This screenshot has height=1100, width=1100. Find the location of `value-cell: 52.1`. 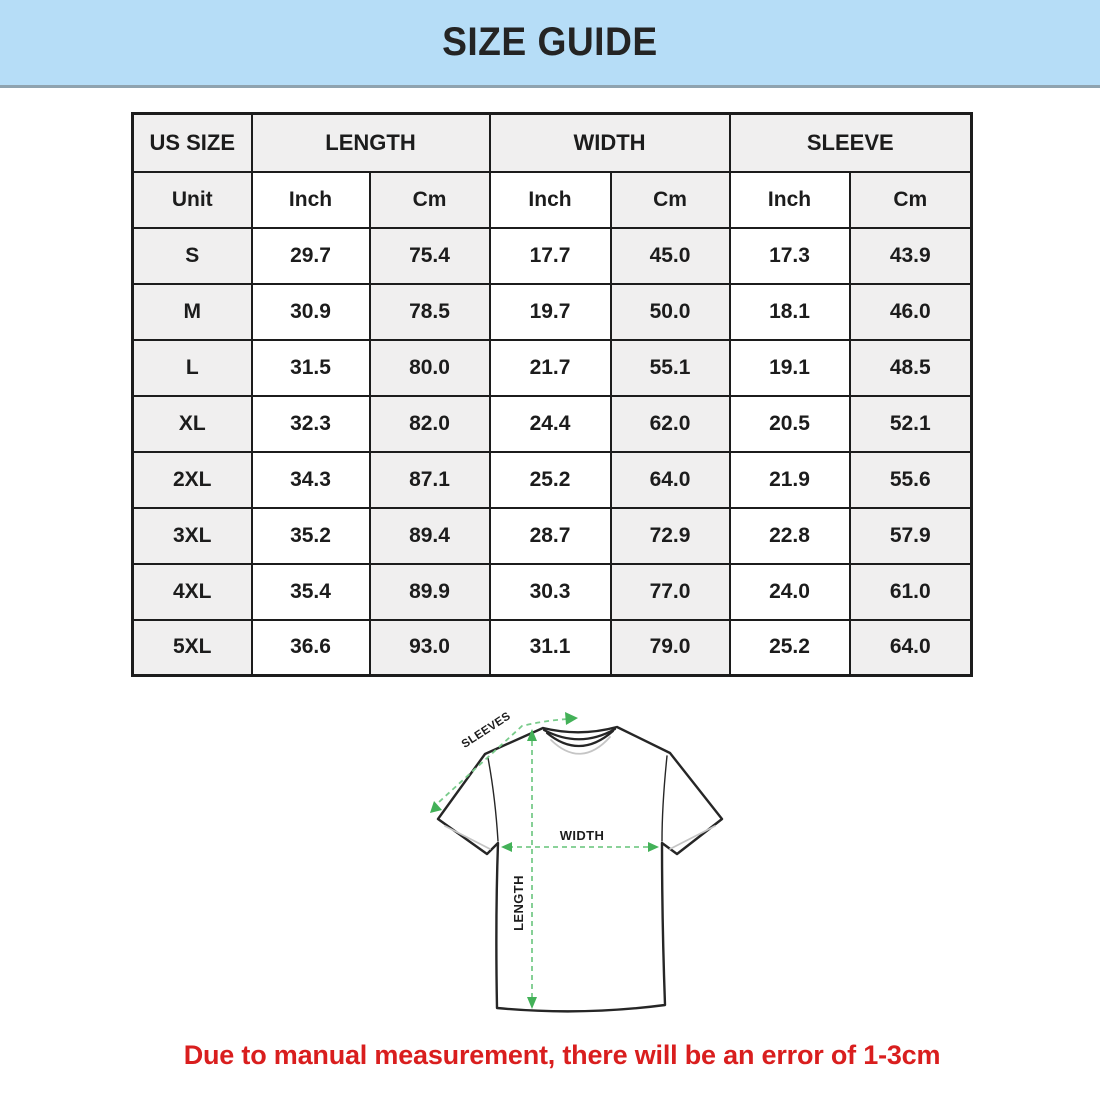

value-cell: 52.1 is located at coordinates (910, 423).